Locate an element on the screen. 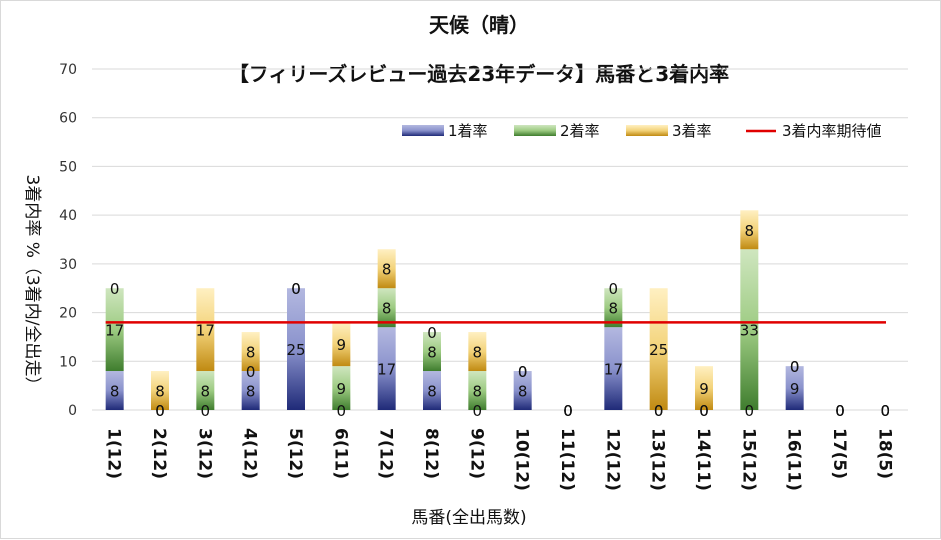 The width and height of the screenshot is (941, 540). x-tick-label: 1(12) is located at coordinates (114, 453).